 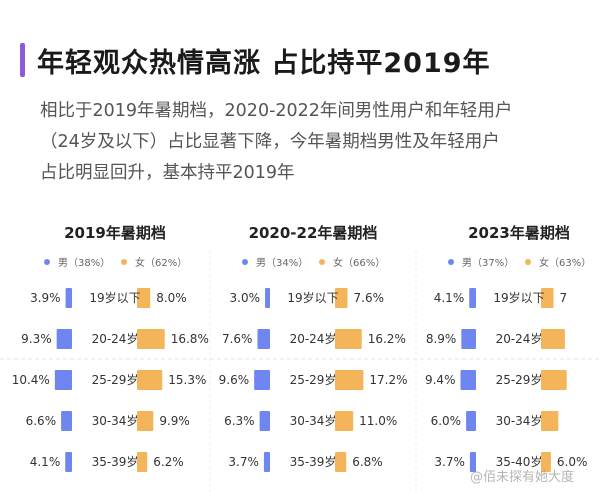 I want to click on page-title-wrap: 年轻观众热情高涨 占比持平2019年, so click(x=255, y=60).